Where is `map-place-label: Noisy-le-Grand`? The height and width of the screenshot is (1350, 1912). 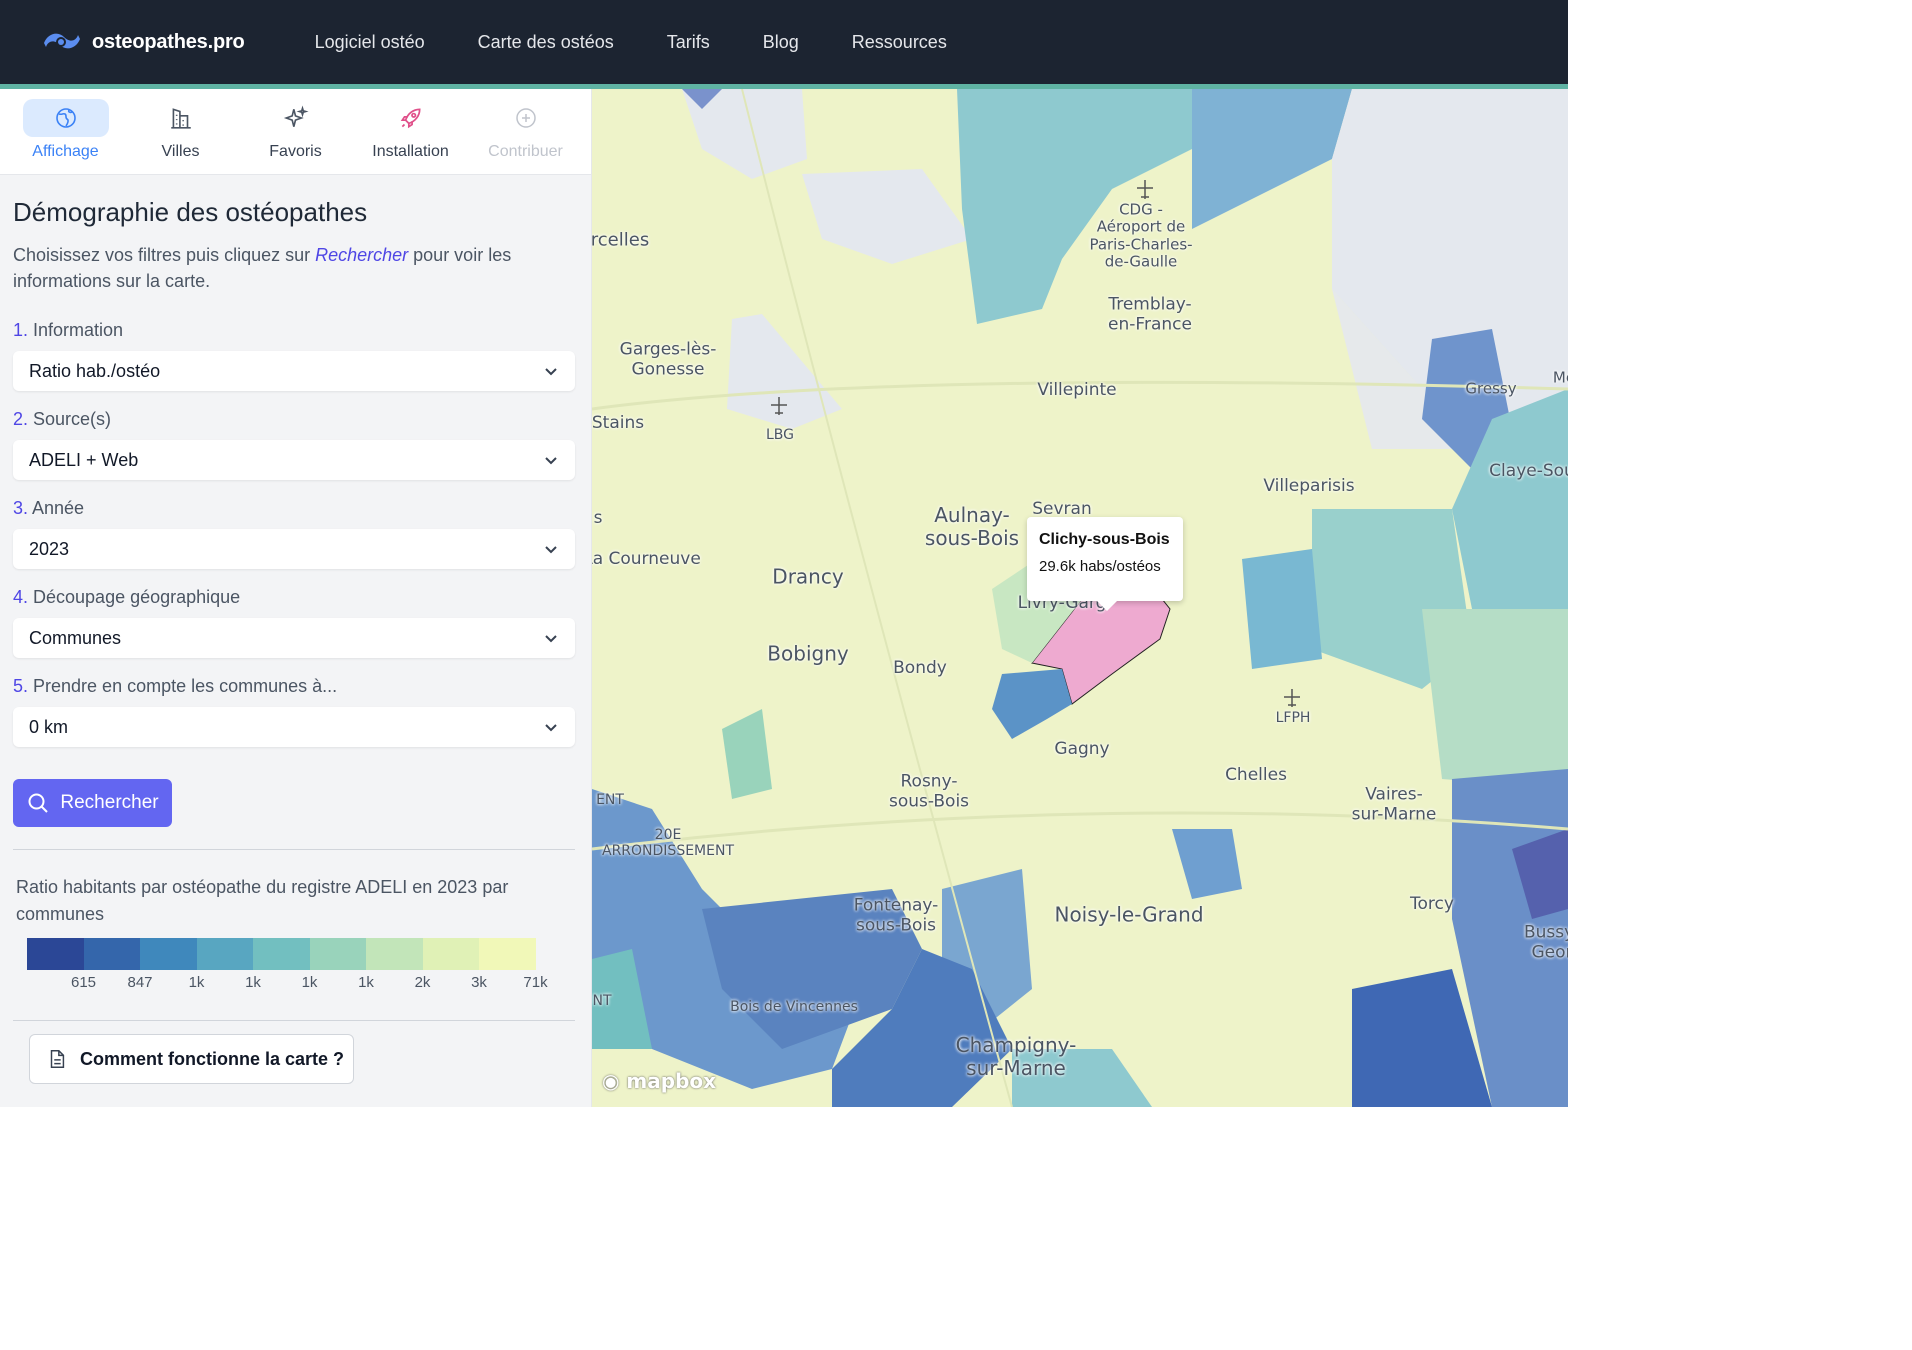 map-place-label: Noisy-le-Grand is located at coordinates (1129, 914).